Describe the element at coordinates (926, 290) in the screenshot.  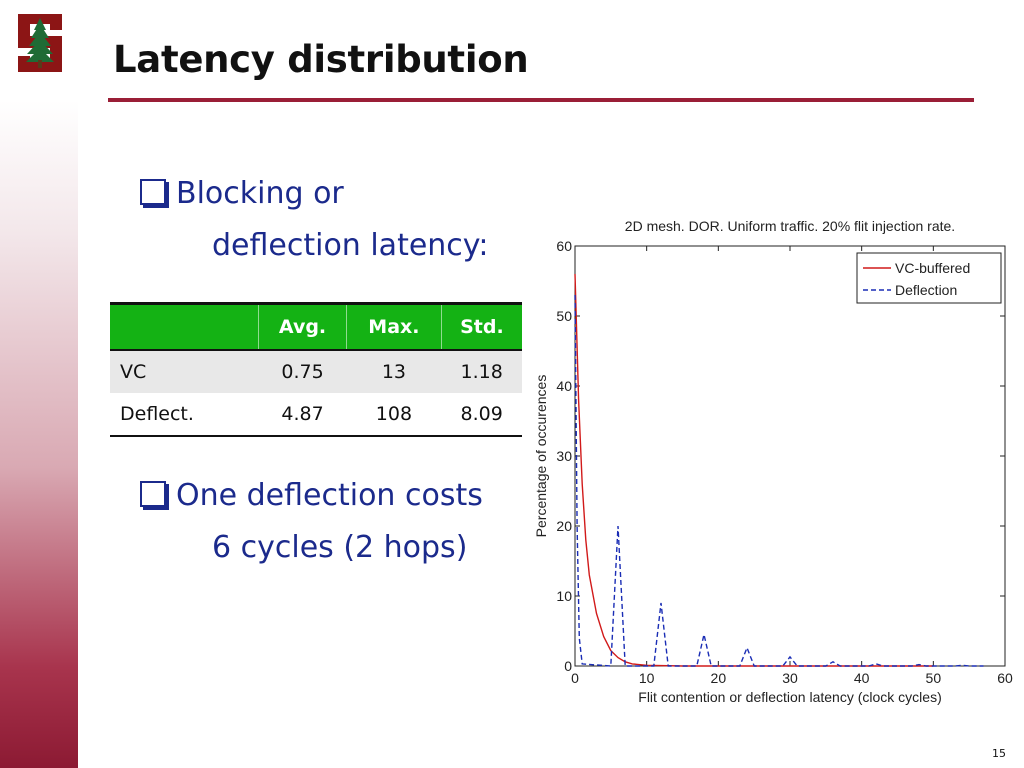
I see `legend-label: Deflection` at that location.